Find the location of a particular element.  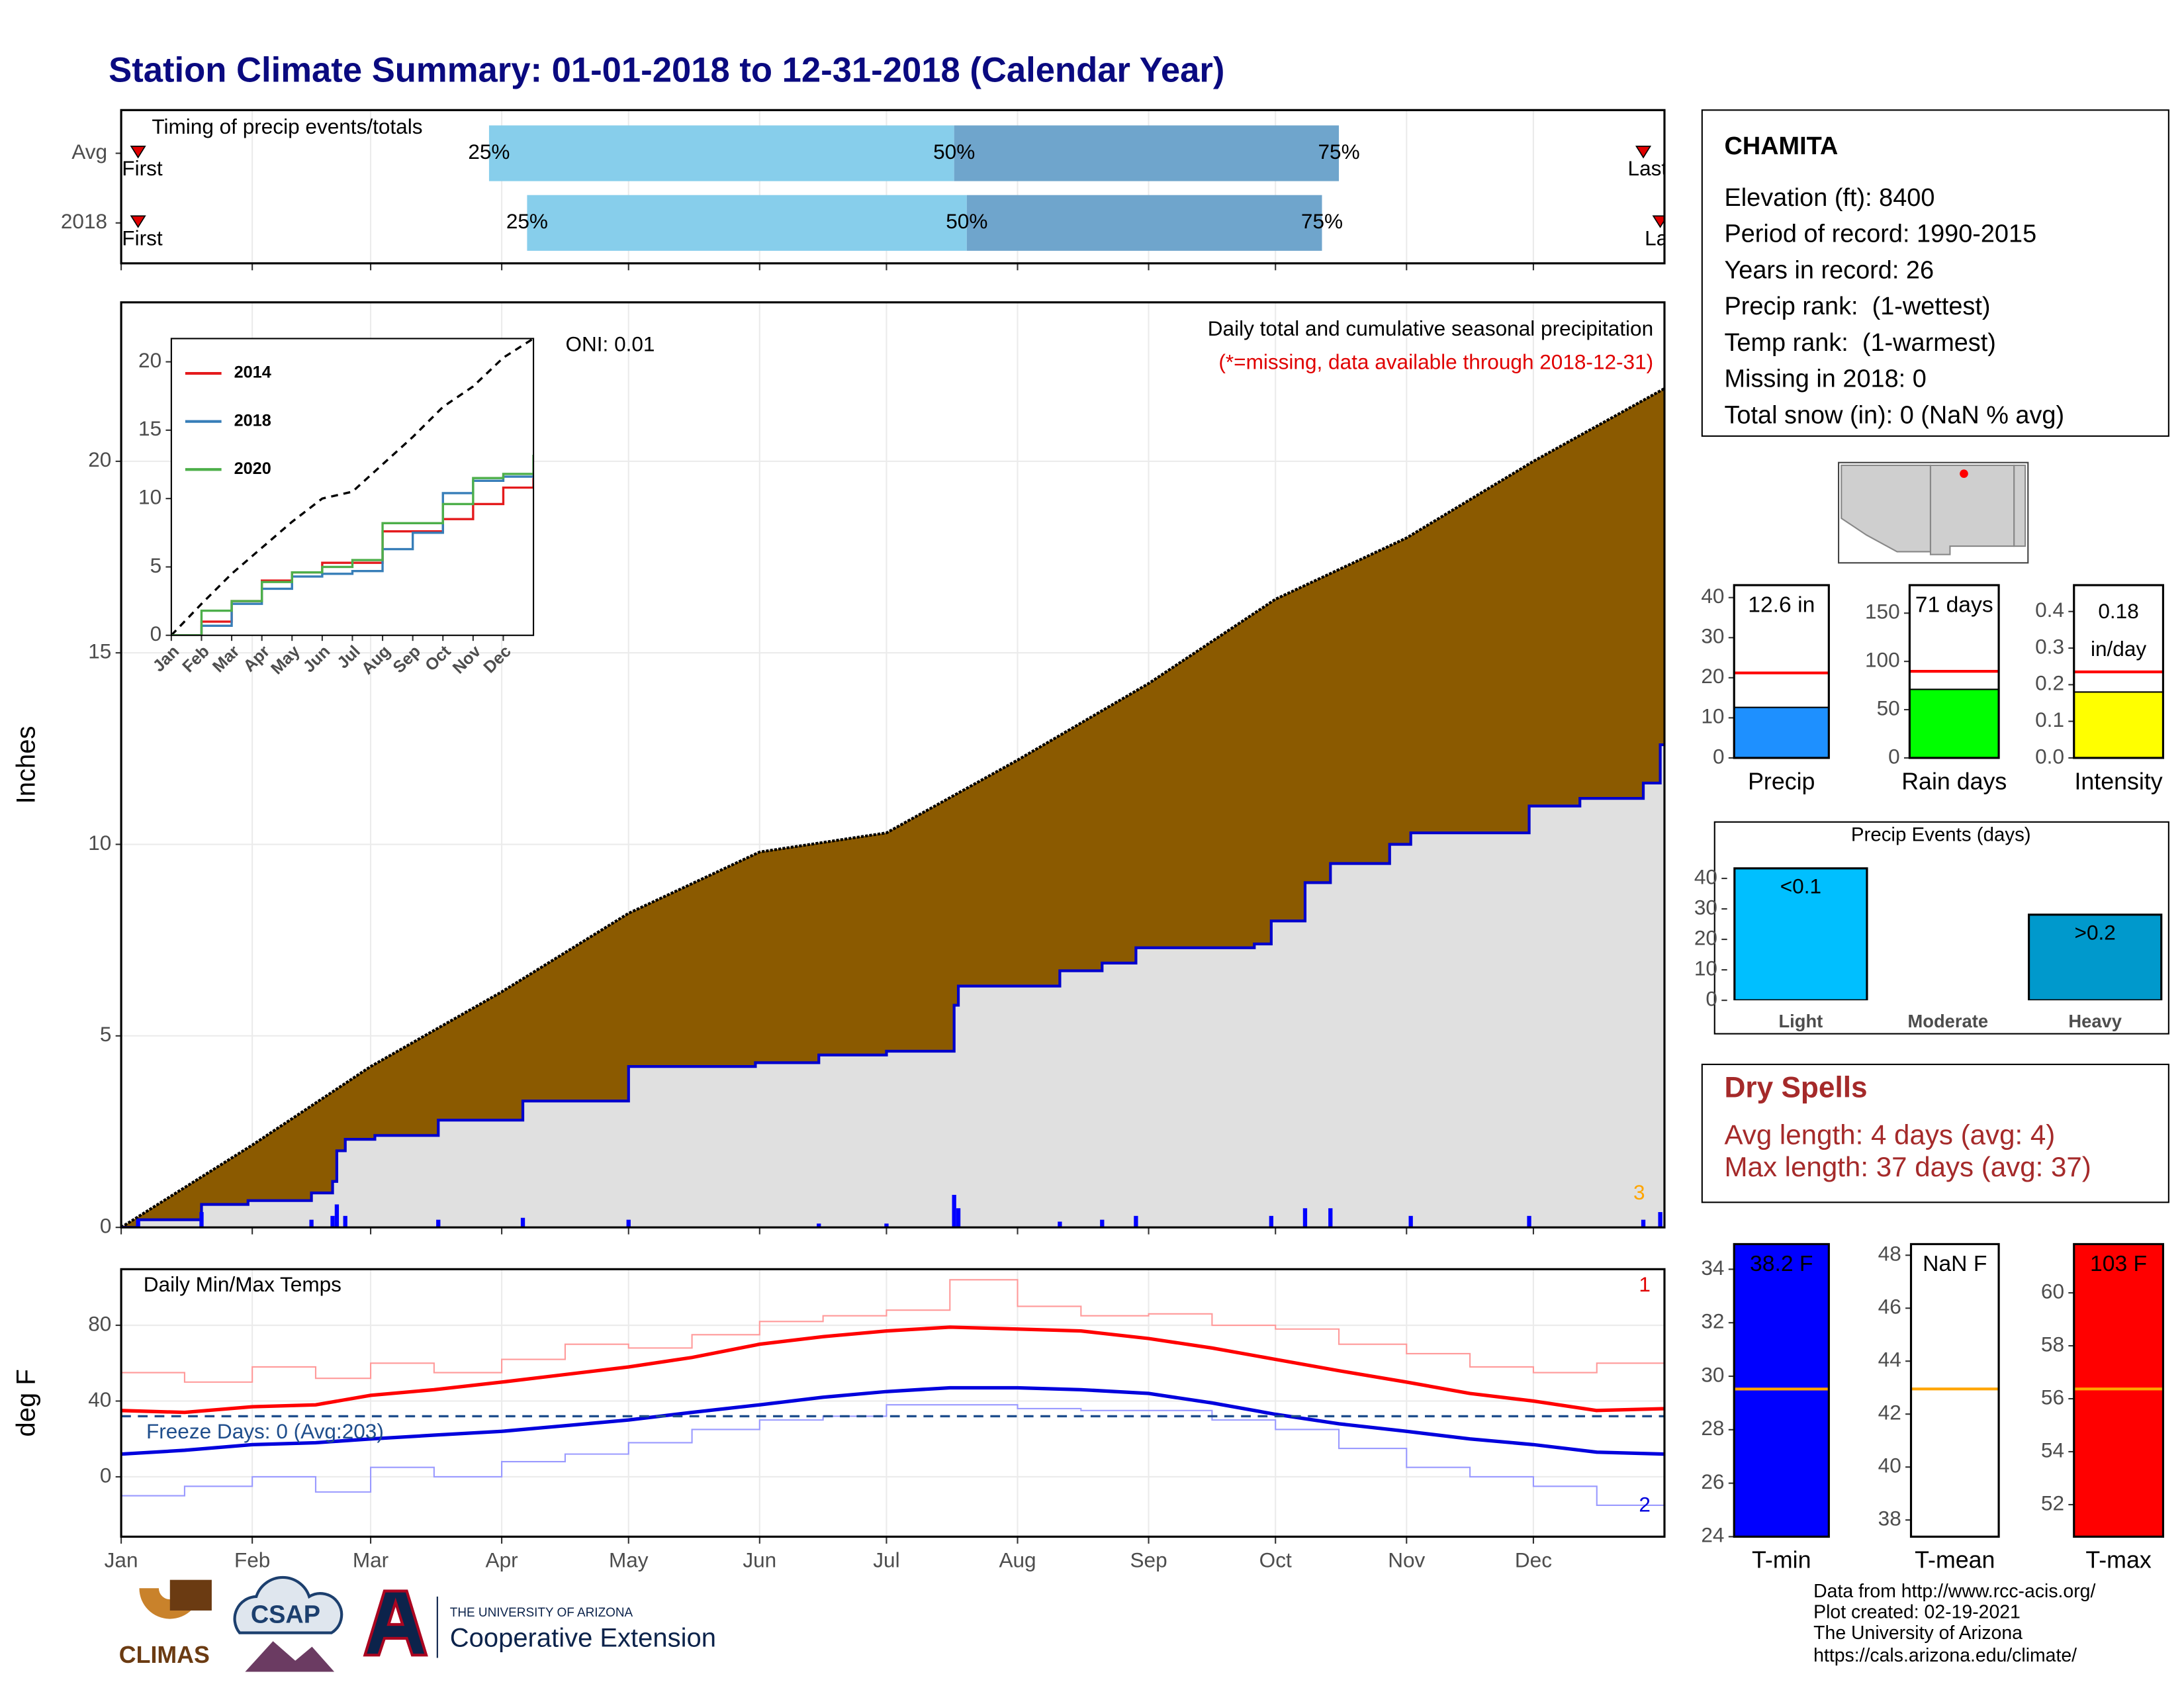

y-tick-label: 0.1 is located at coordinates (2049, 719).